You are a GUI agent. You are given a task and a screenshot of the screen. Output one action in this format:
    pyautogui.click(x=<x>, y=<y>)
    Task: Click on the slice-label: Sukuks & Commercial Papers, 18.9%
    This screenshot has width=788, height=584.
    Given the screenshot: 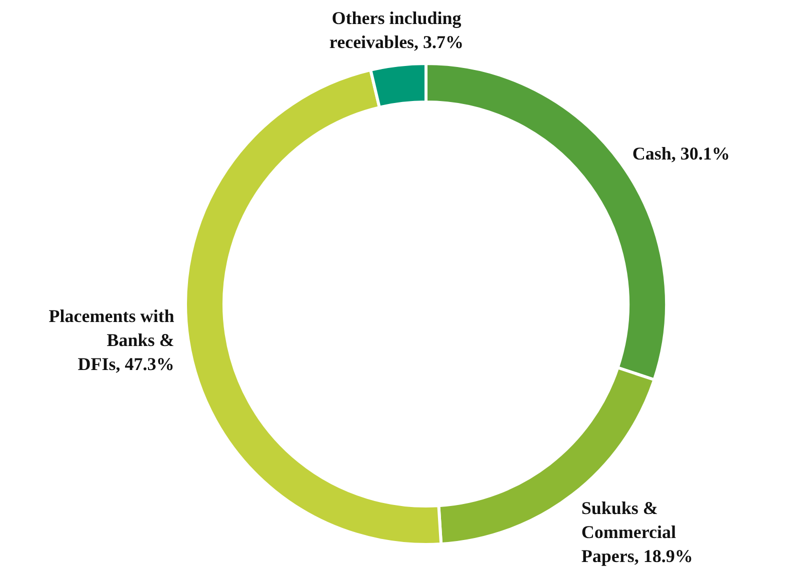 What is the action you would take?
    pyautogui.click(x=637, y=532)
    